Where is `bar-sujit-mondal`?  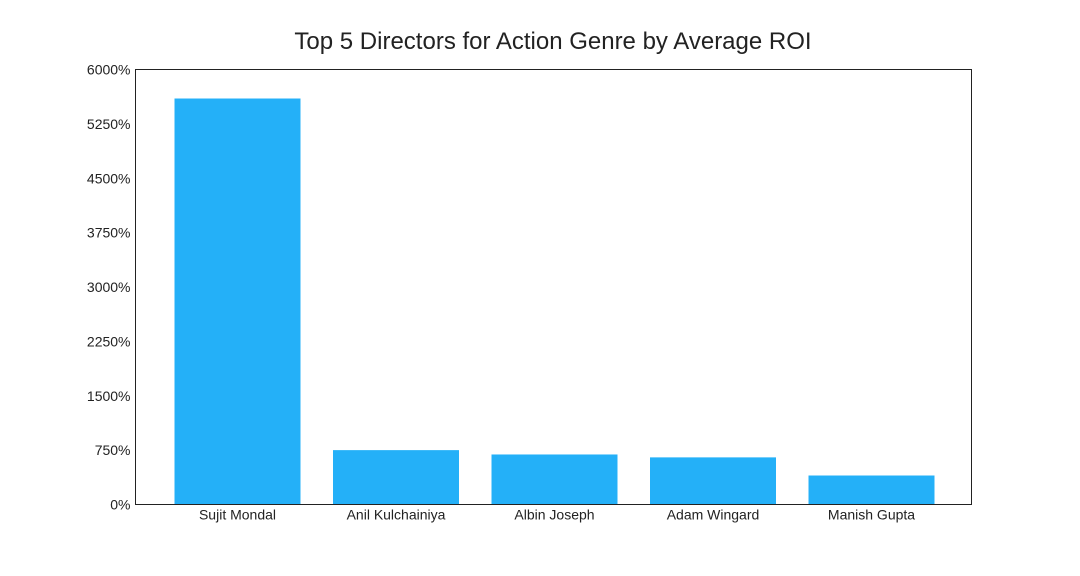 bar-sujit-mondal is located at coordinates (237, 301).